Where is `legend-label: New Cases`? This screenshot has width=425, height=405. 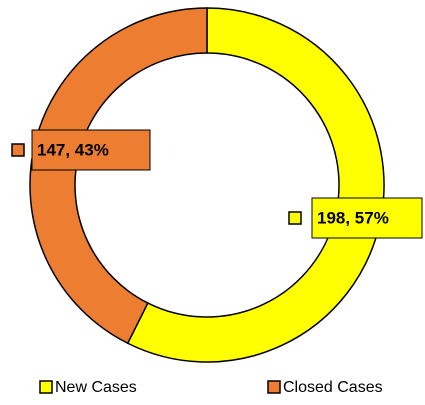
legend-label: New Cases is located at coordinates (96, 387).